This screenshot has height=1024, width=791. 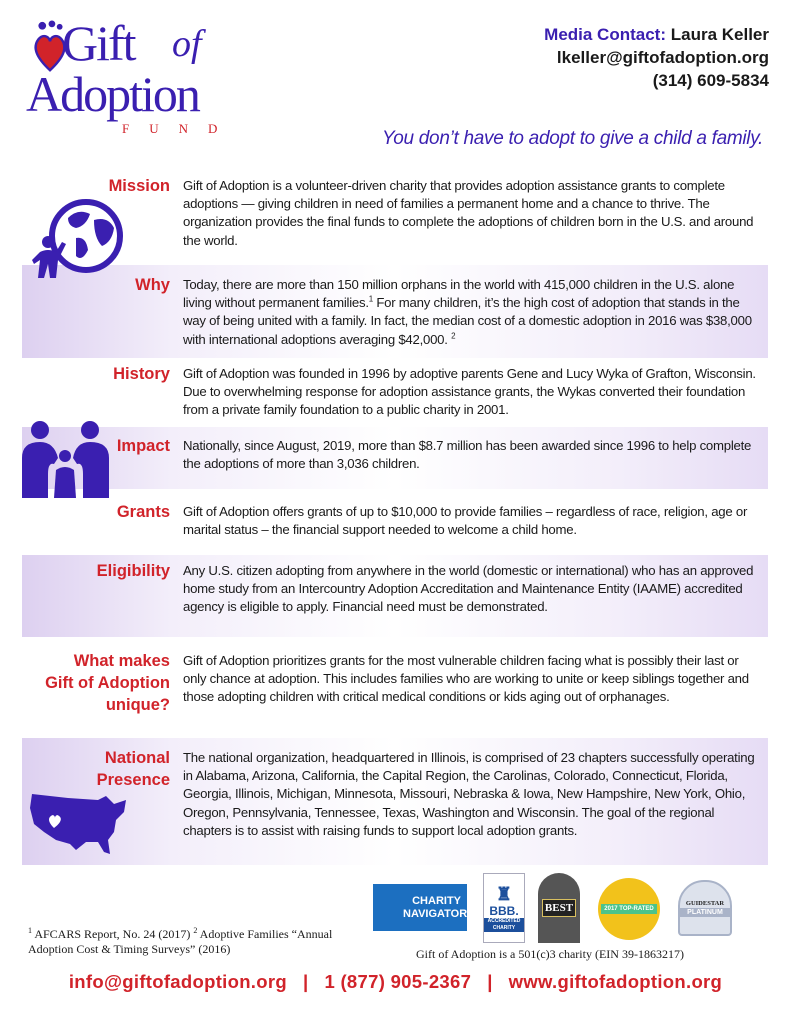 I want to click on great-nonprofits-badge: 2017 TOP-RATED, so click(x=629, y=909).